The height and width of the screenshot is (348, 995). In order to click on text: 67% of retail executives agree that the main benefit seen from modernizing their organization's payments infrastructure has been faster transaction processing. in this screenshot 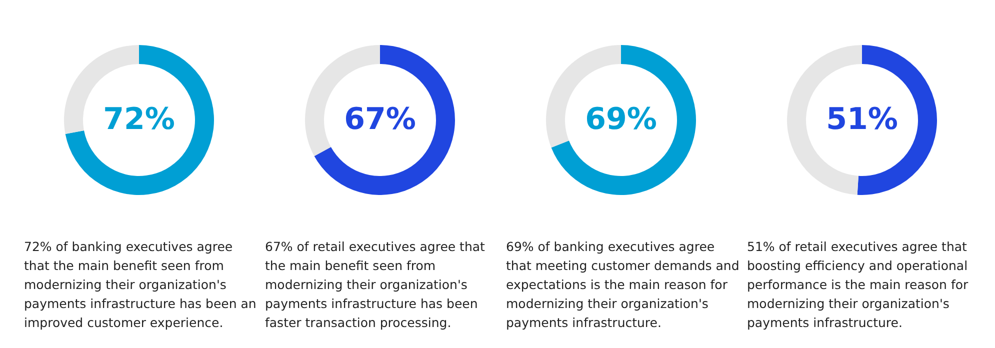, I will do `click(375, 285)`.